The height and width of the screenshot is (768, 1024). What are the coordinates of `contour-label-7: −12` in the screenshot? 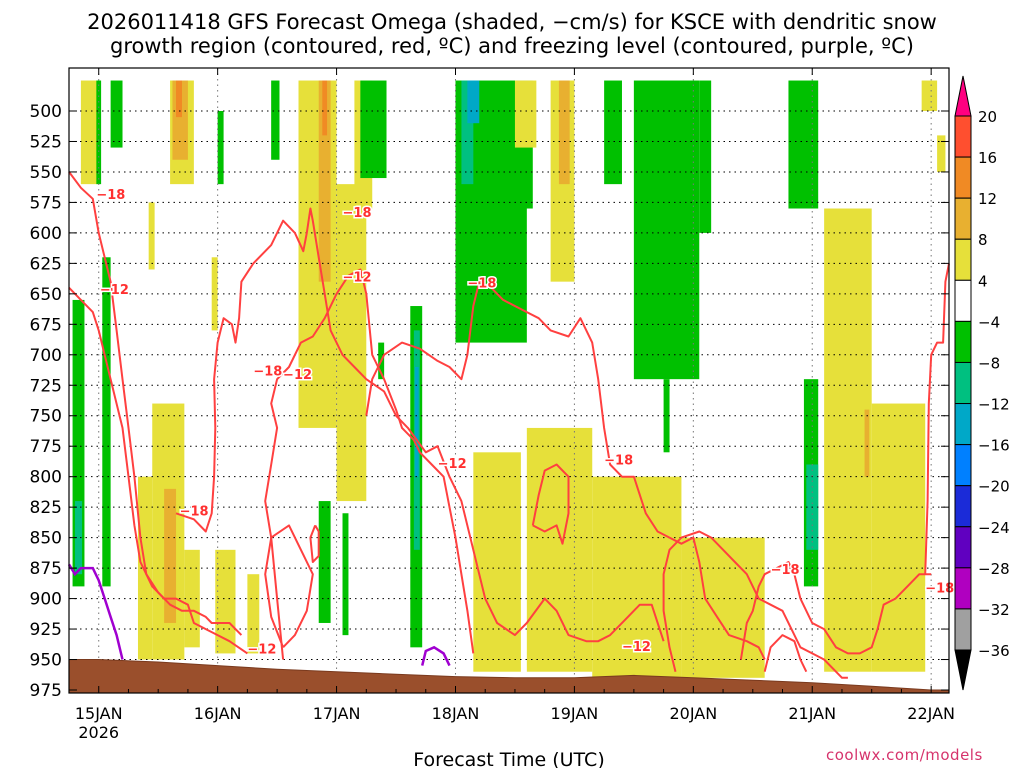 It's located at (357, 278).